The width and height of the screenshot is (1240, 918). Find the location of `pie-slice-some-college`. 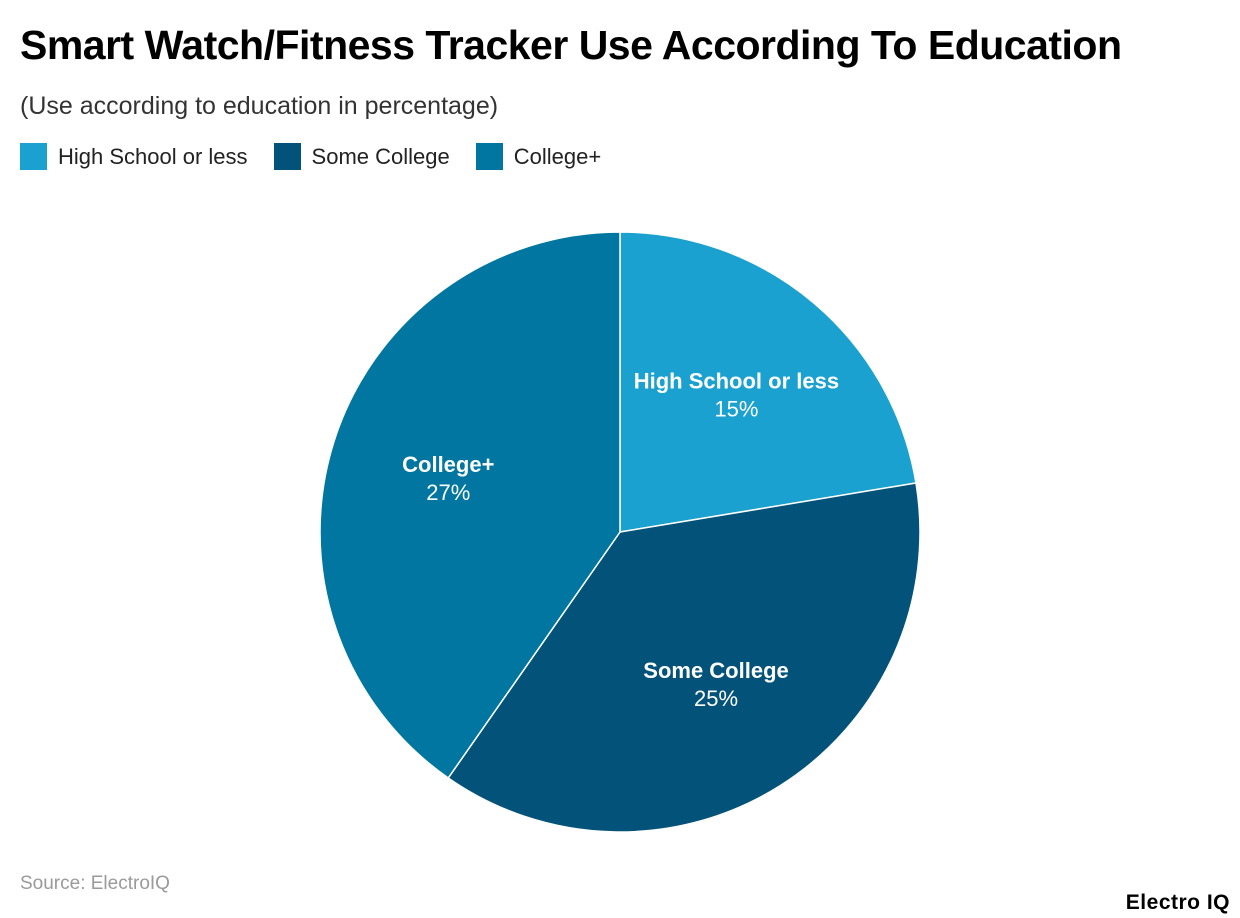

pie-slice-some-college is located at coordinates (684, 657).